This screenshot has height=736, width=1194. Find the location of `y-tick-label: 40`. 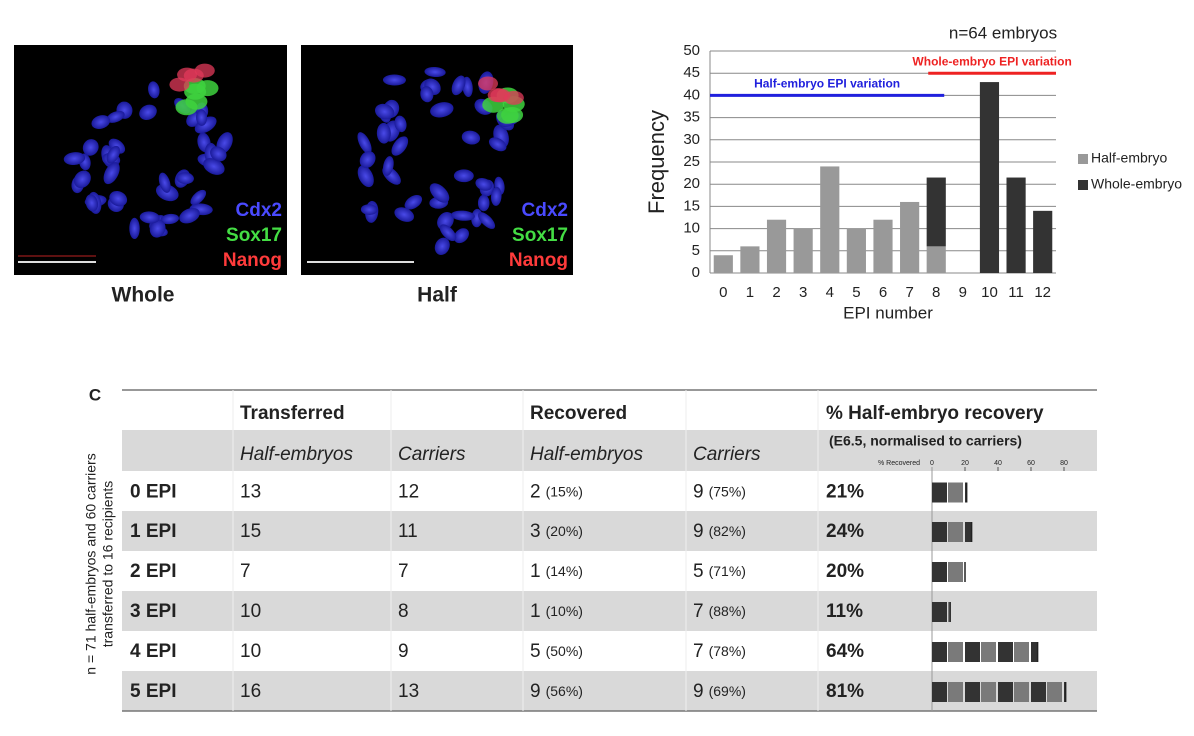

y-tick-label: 40 is located at coordinates (691, 94).